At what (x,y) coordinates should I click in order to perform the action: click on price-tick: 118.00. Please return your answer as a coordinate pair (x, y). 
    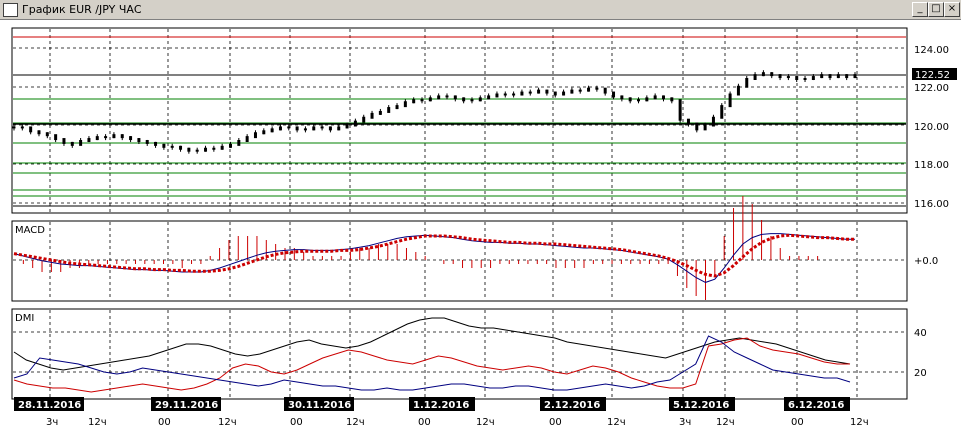
    Looking at the image, I should click on (931, 165).